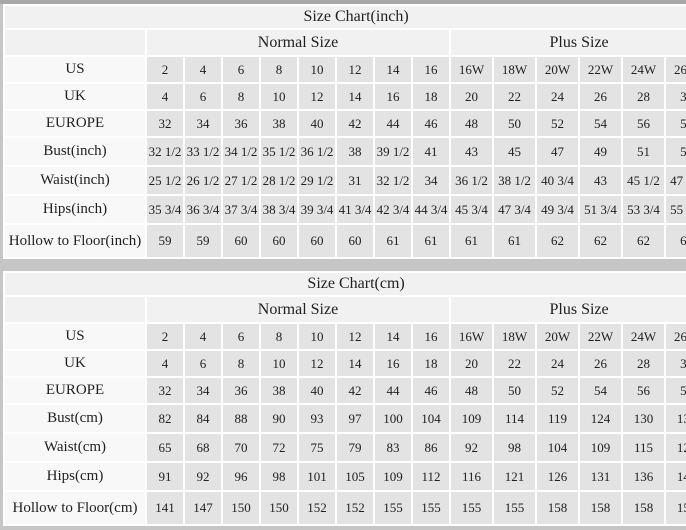  Describe the element at coordinates (557, 476) in the screenshot. I see `size-value-cell: 126` at that location.